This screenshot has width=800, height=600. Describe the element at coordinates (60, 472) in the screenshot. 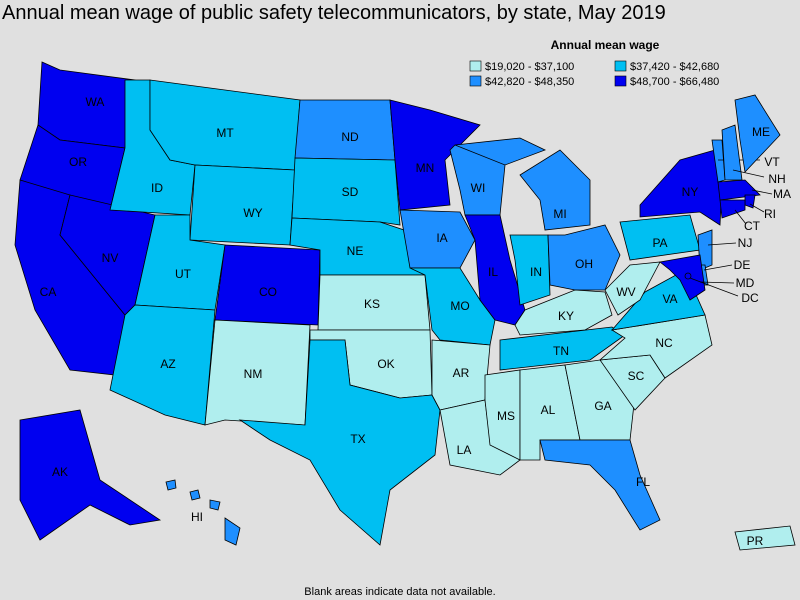

I see `state-label: AK` at that location.